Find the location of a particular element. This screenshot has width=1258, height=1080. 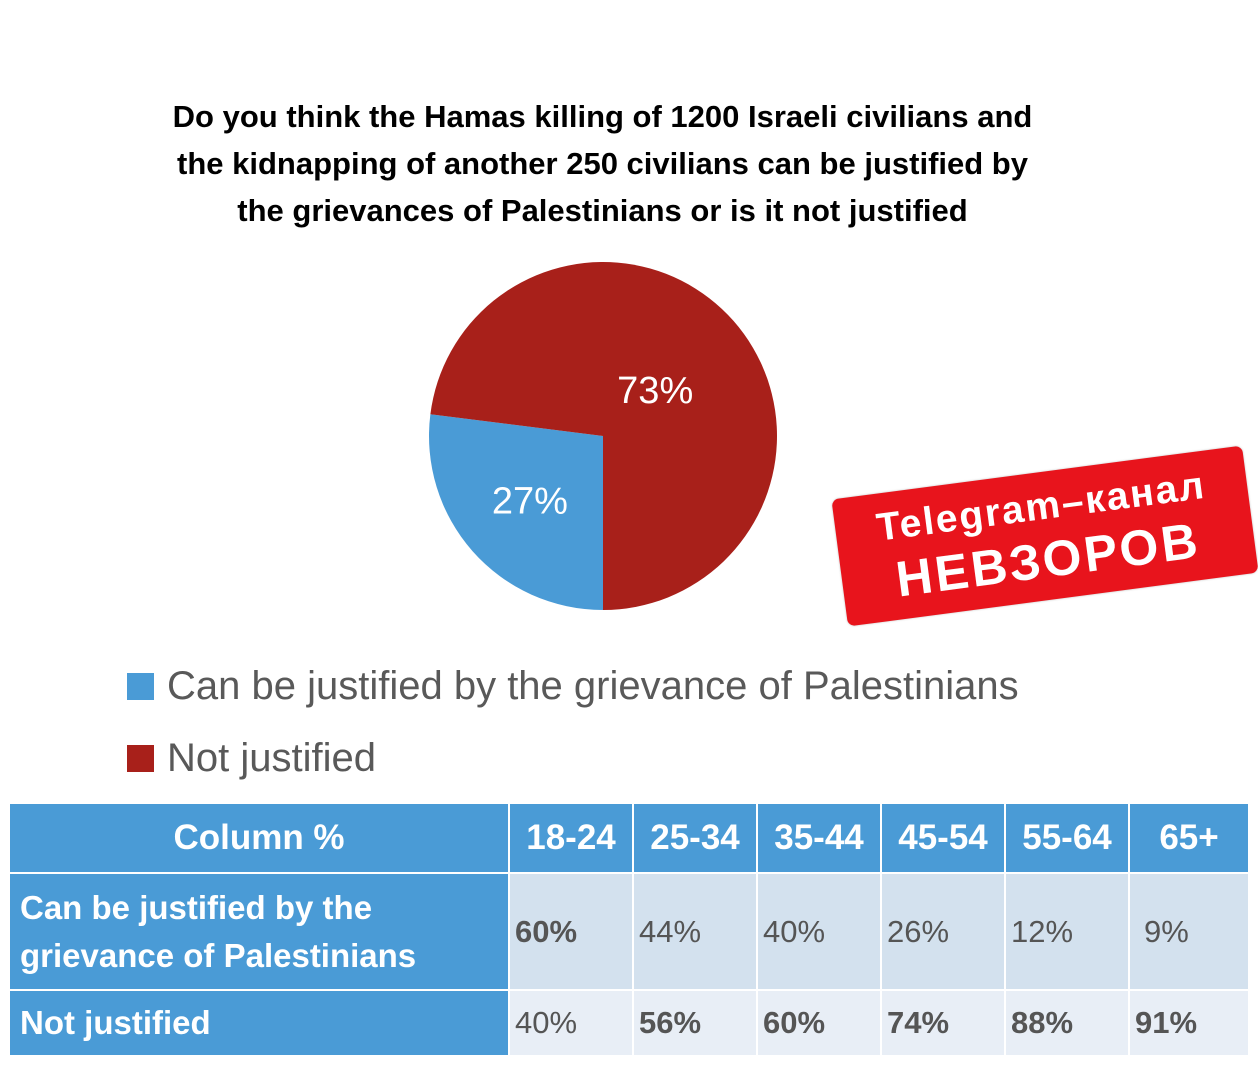

table-cell: 9% is located at coordinates (1189, 931).